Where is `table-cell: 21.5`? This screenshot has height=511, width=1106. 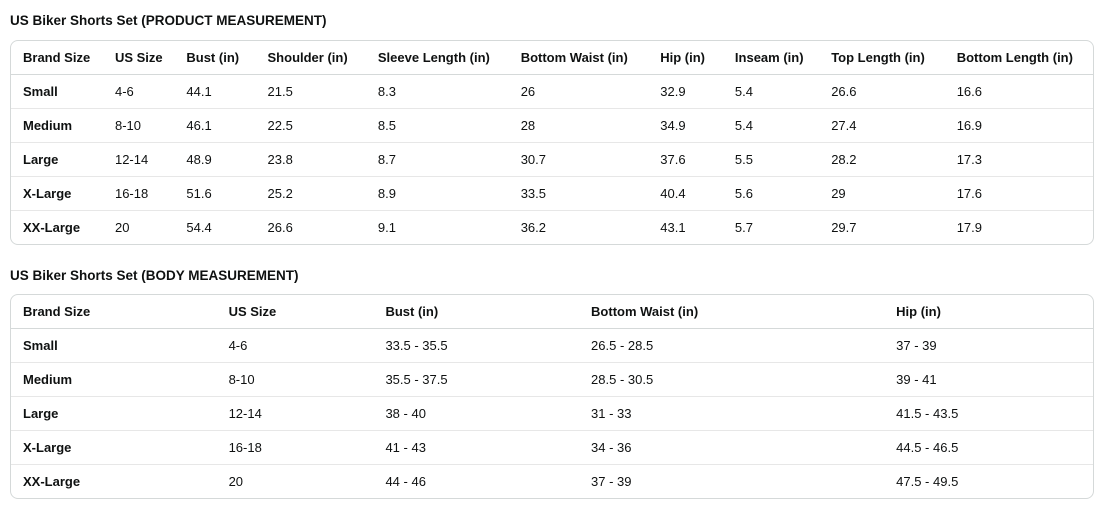 table-cell: 21.5 is located at coordinates (310, 91).